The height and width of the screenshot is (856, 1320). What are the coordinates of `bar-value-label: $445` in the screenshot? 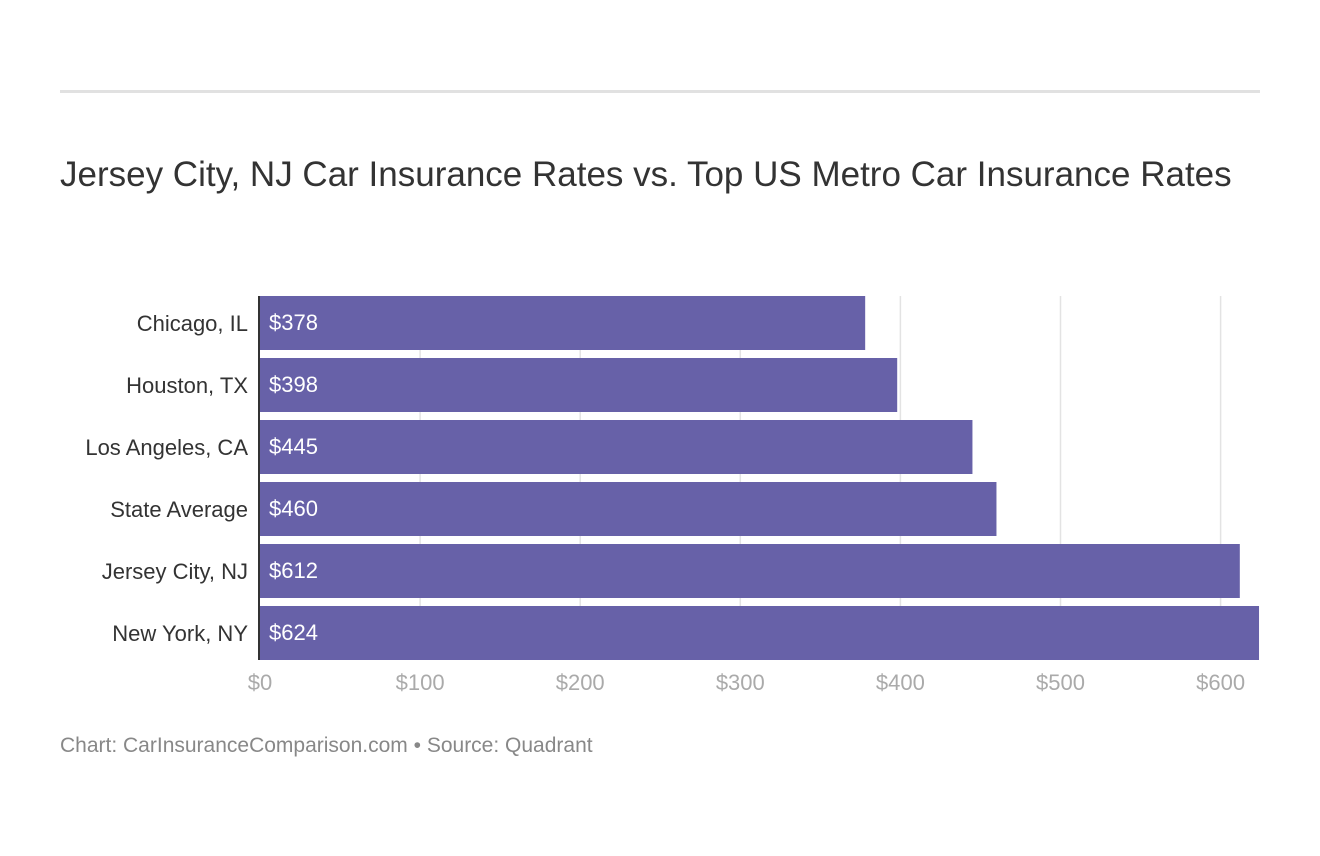 It's located at (293, 446).